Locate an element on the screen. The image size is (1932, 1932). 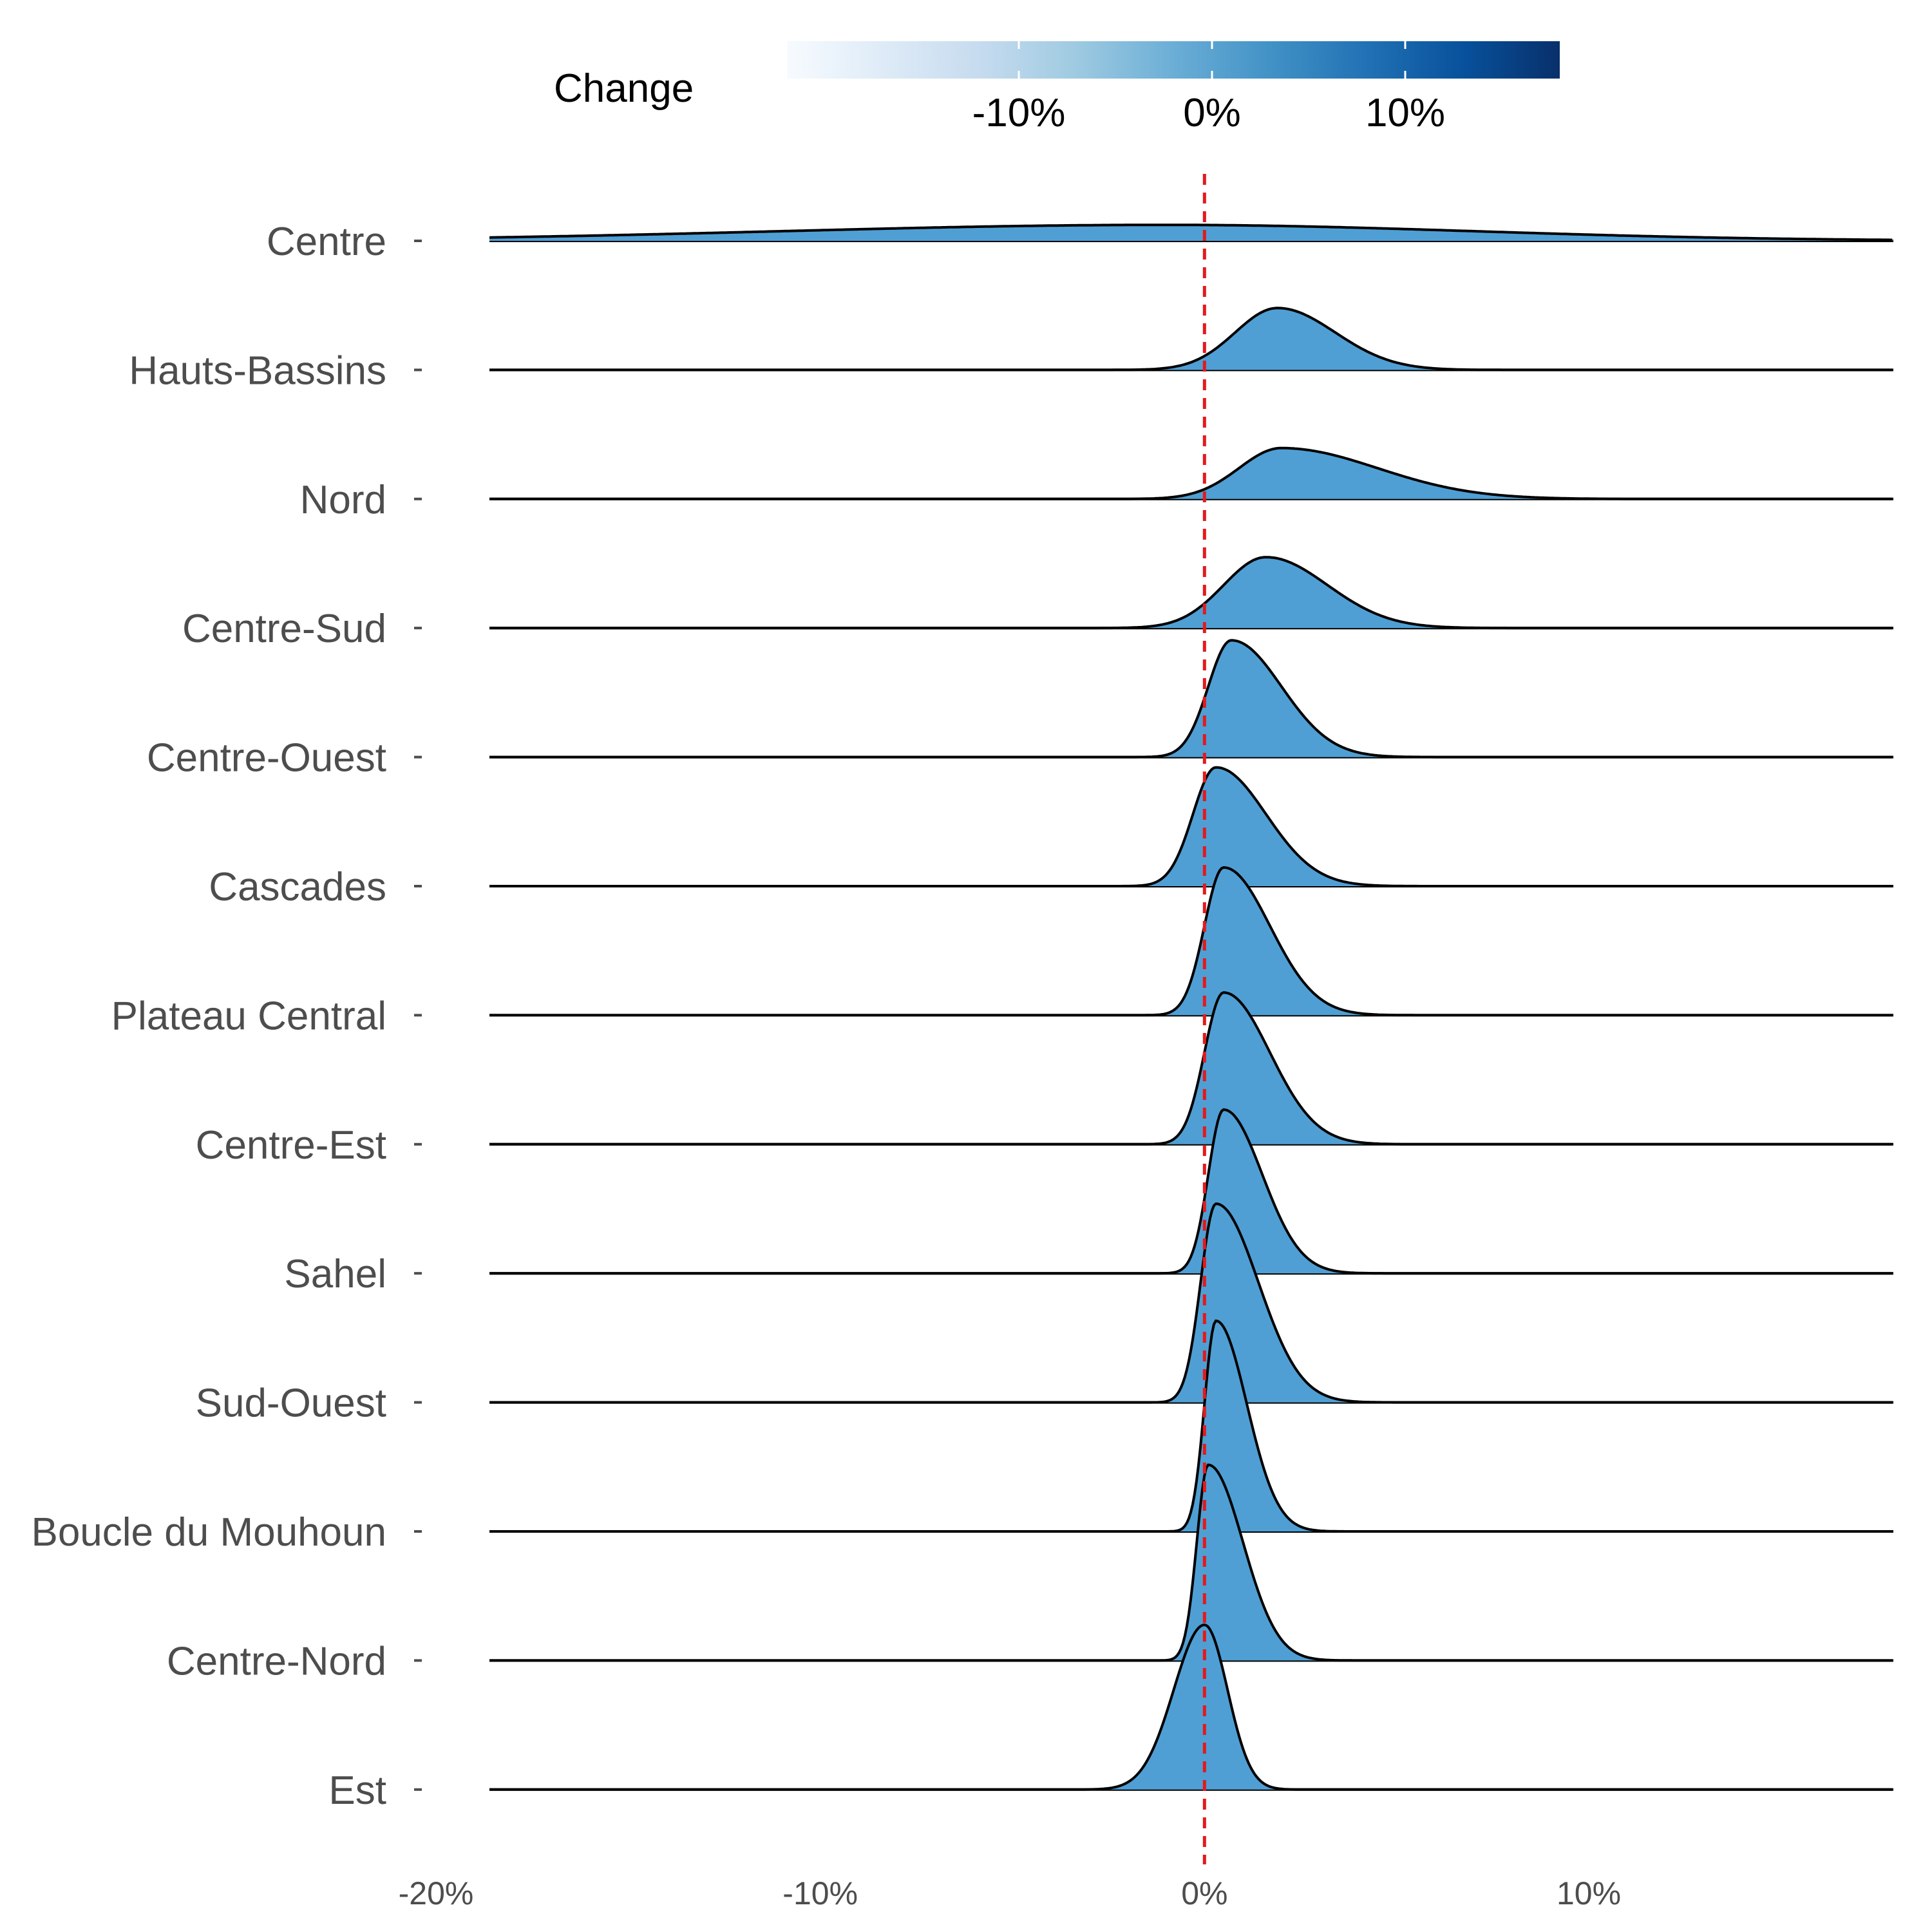
y-tick-label: Centre-Ouest is located at coordinates (266, 758).